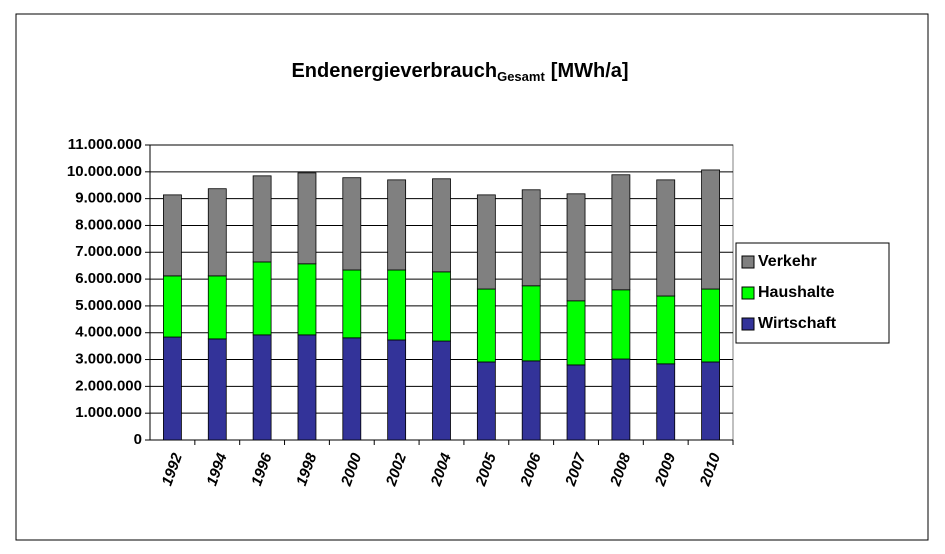 The image size is (945, 554). Describe the element at coordinates (108, 359) in the screenshot. I see `y-tick-label: 3.000.000` at that location.